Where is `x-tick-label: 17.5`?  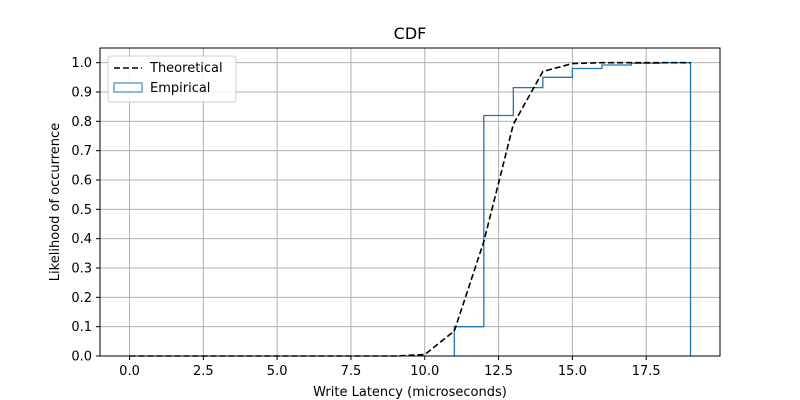
x-tick-label: 17.5 is located at coordinates (646, 371).